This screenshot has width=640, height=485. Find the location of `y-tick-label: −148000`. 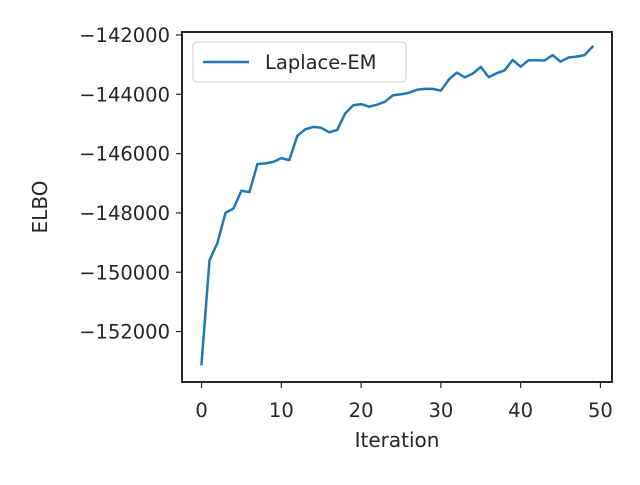

y-tick-label: −148000 is located at coordinates (124, 213).